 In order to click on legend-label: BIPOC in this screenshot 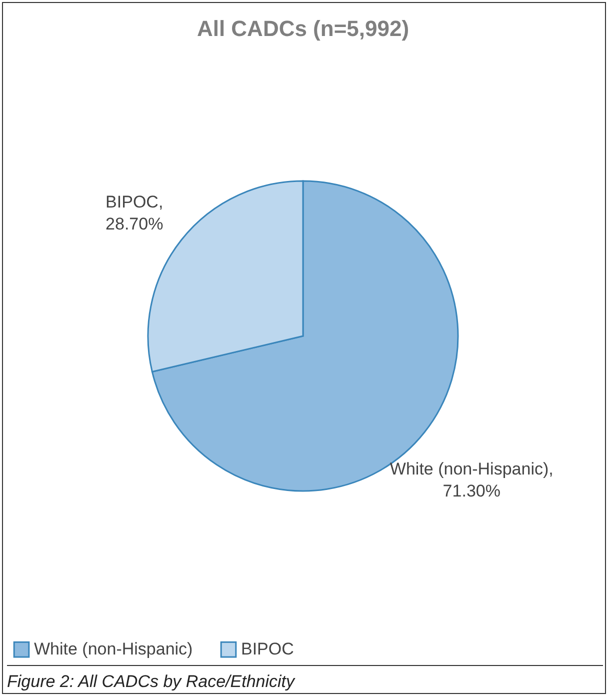, I will do `click(267, 649)`.